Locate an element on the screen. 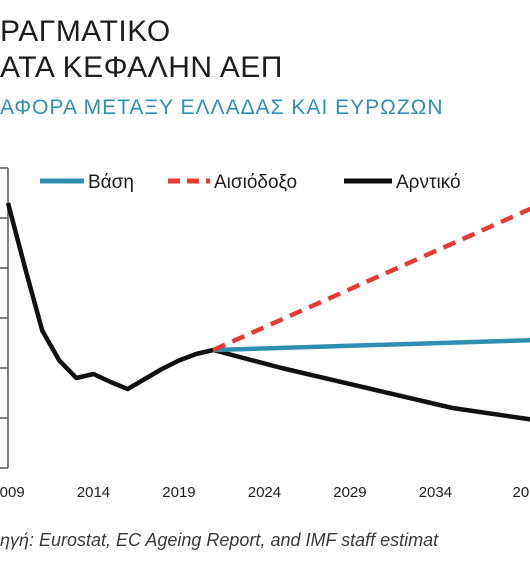 The width and height of the screenshot is (530, 579). x-axis-ticks: 2009 2014 2019 2024 2029 2034 20 is located at coordinates (264, 492).